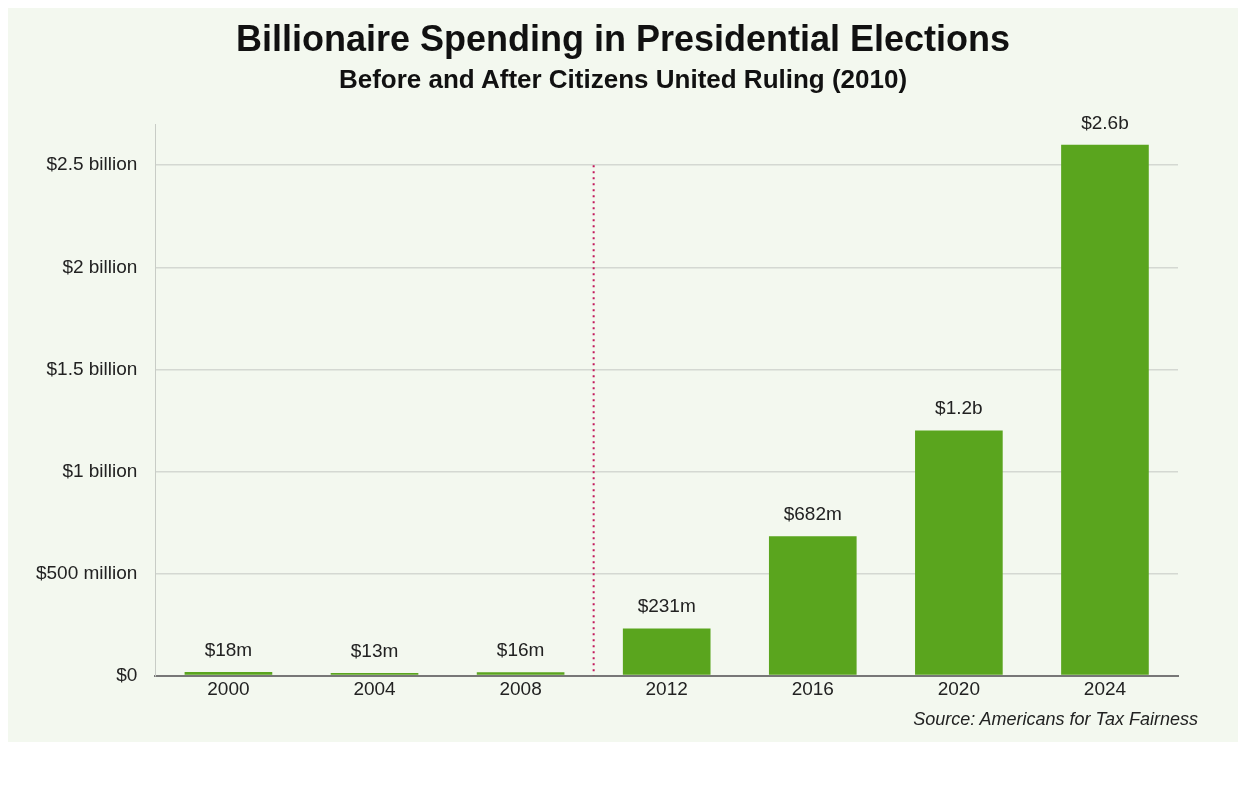  Describe the element at coordinates (375, 689) in the screenshot. I see `x-tick-label: 2004` at that location.